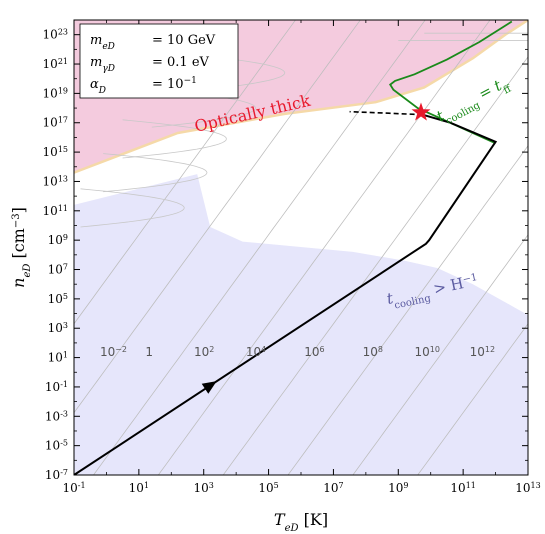 This screenshot has width=545, height=534. Describe the element at coordinates (421, 111) in the screenshot. I see `star-marker` at that location.